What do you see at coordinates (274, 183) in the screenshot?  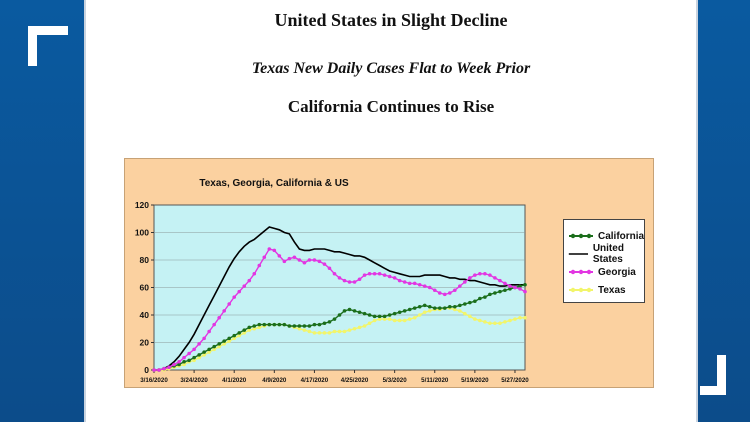 I see `chart-title: Texas, Georgia, California & US` at bounding box center [274, 183].